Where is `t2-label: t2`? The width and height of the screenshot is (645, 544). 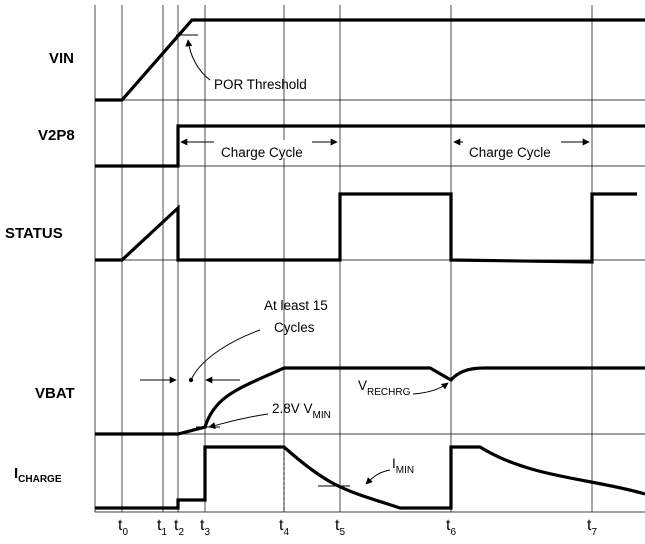
t2-label: t2 is located at coordinates (179, 527).